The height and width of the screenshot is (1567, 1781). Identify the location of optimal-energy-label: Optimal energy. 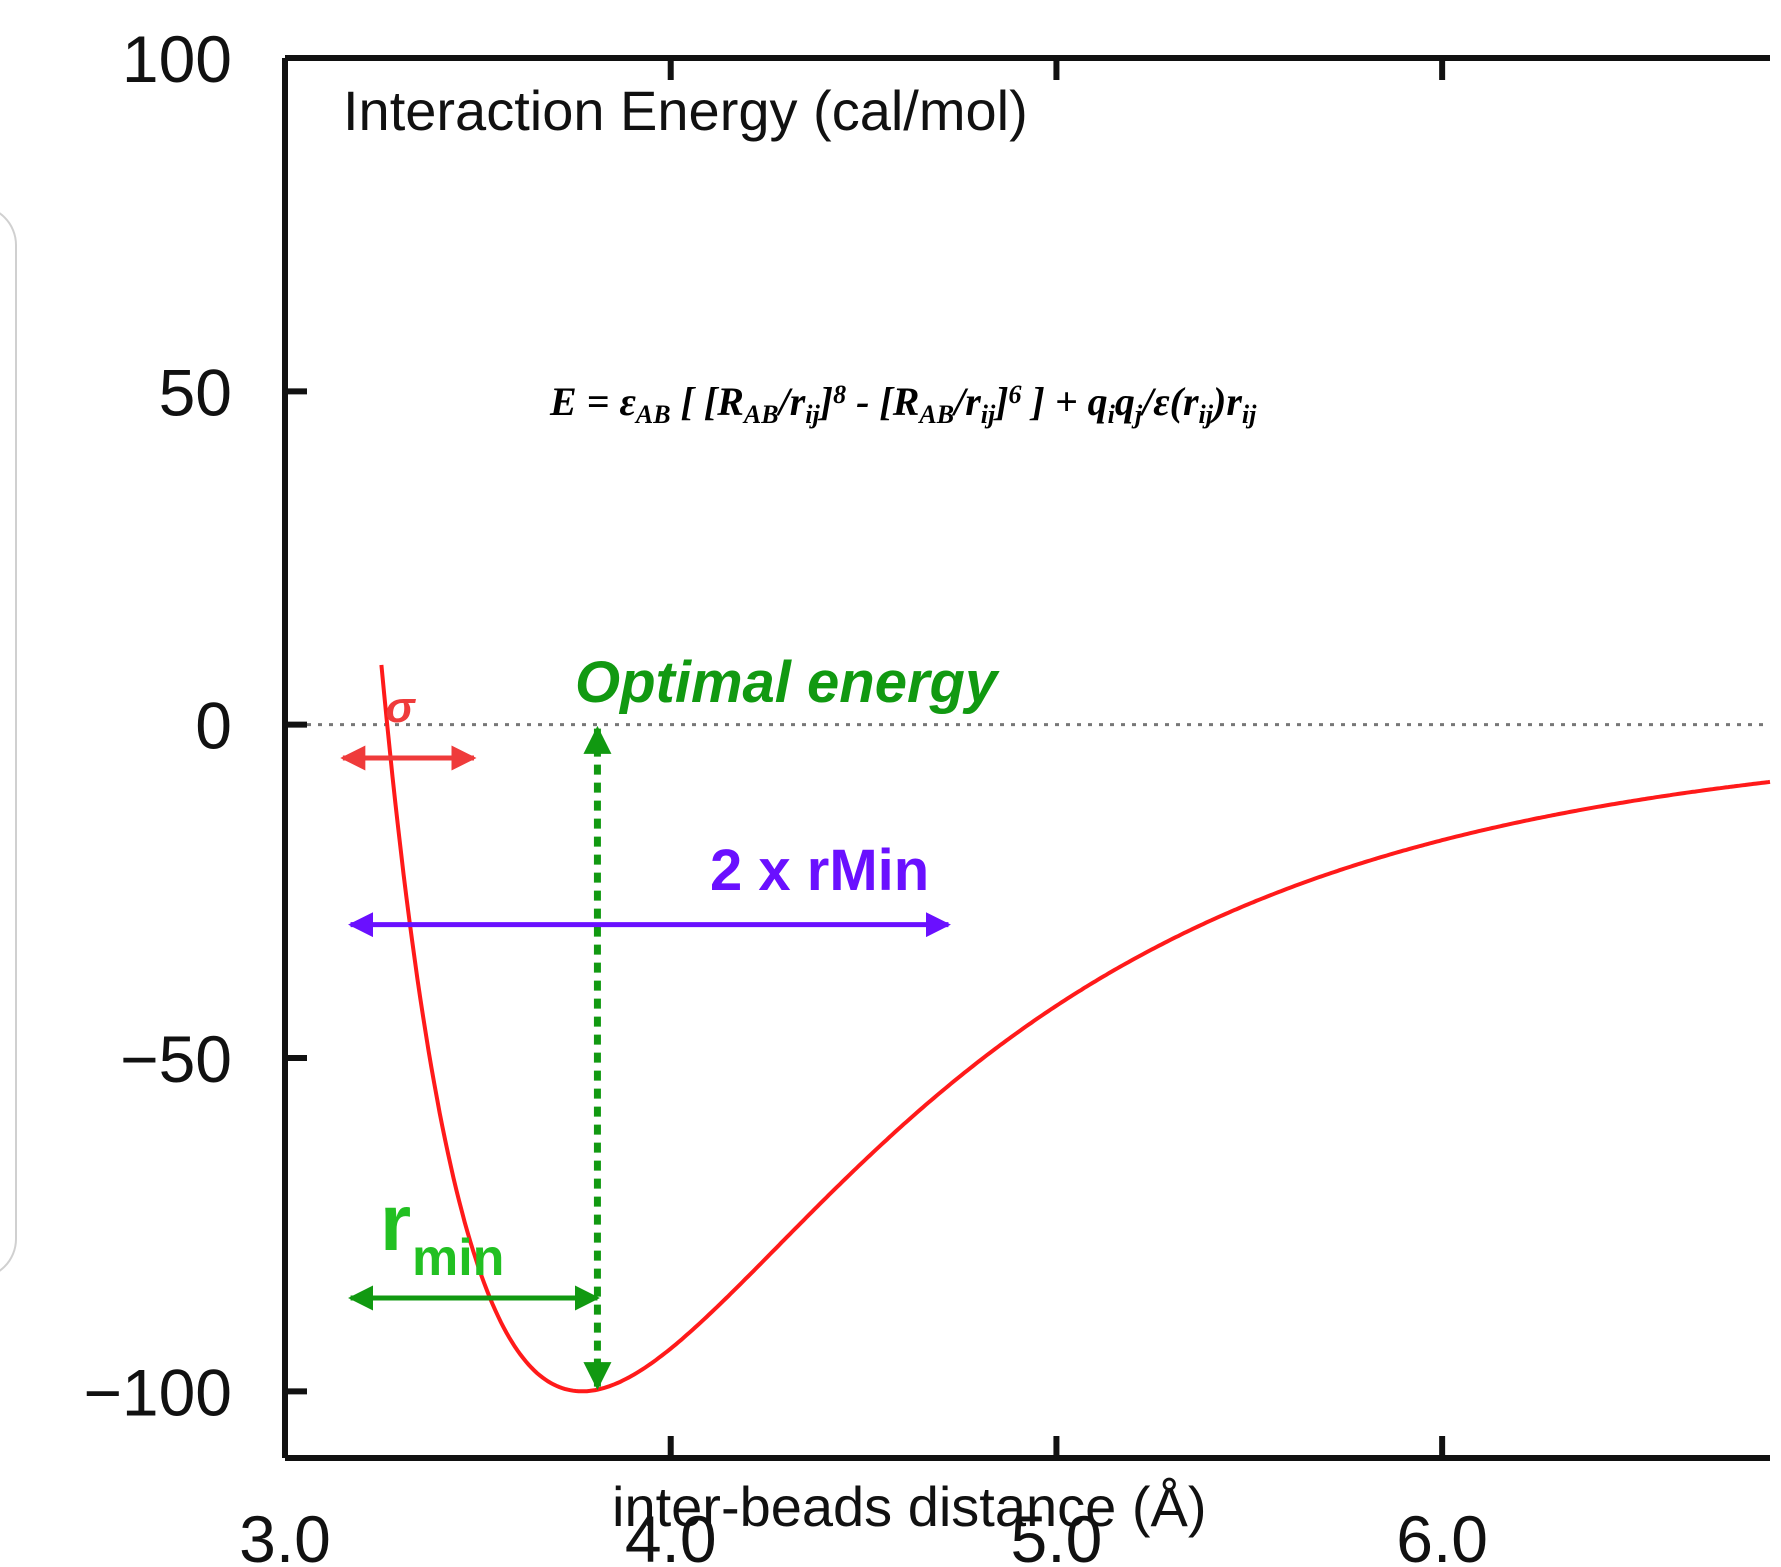
(787, 682).